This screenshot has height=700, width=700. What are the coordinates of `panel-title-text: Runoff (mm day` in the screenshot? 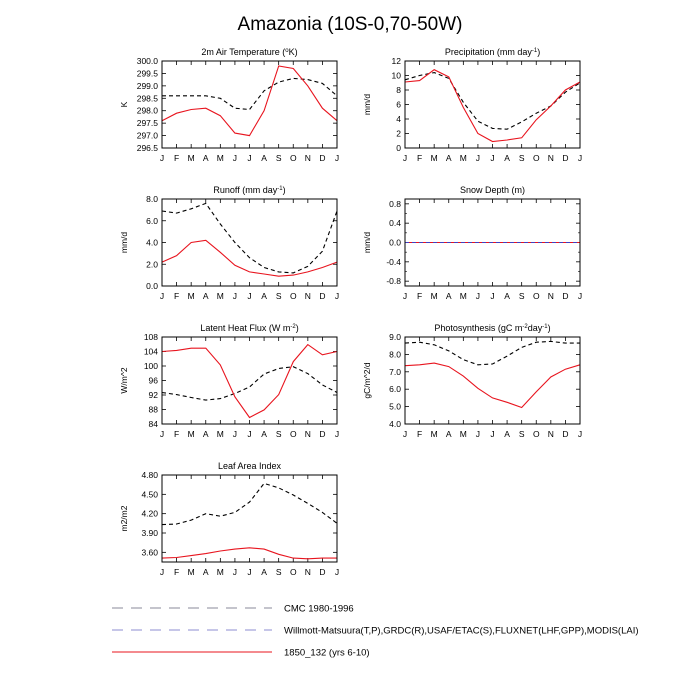 It's located at (245, 190).